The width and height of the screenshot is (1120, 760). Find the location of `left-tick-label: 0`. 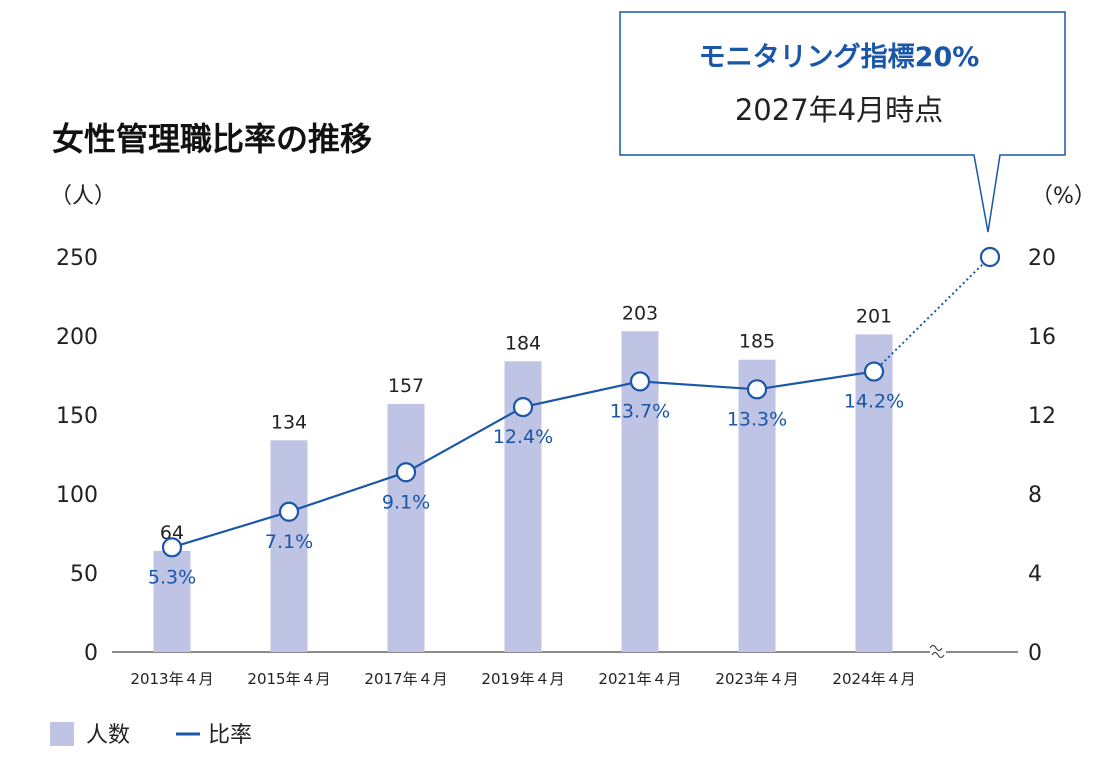

left-tick-label: 0 is located at coordinates (91, 653).